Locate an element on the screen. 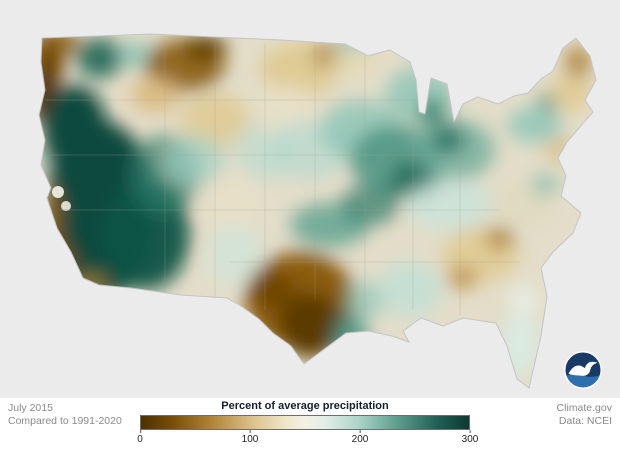  site-label: Climate.gov is located at coordinates (584, 408).